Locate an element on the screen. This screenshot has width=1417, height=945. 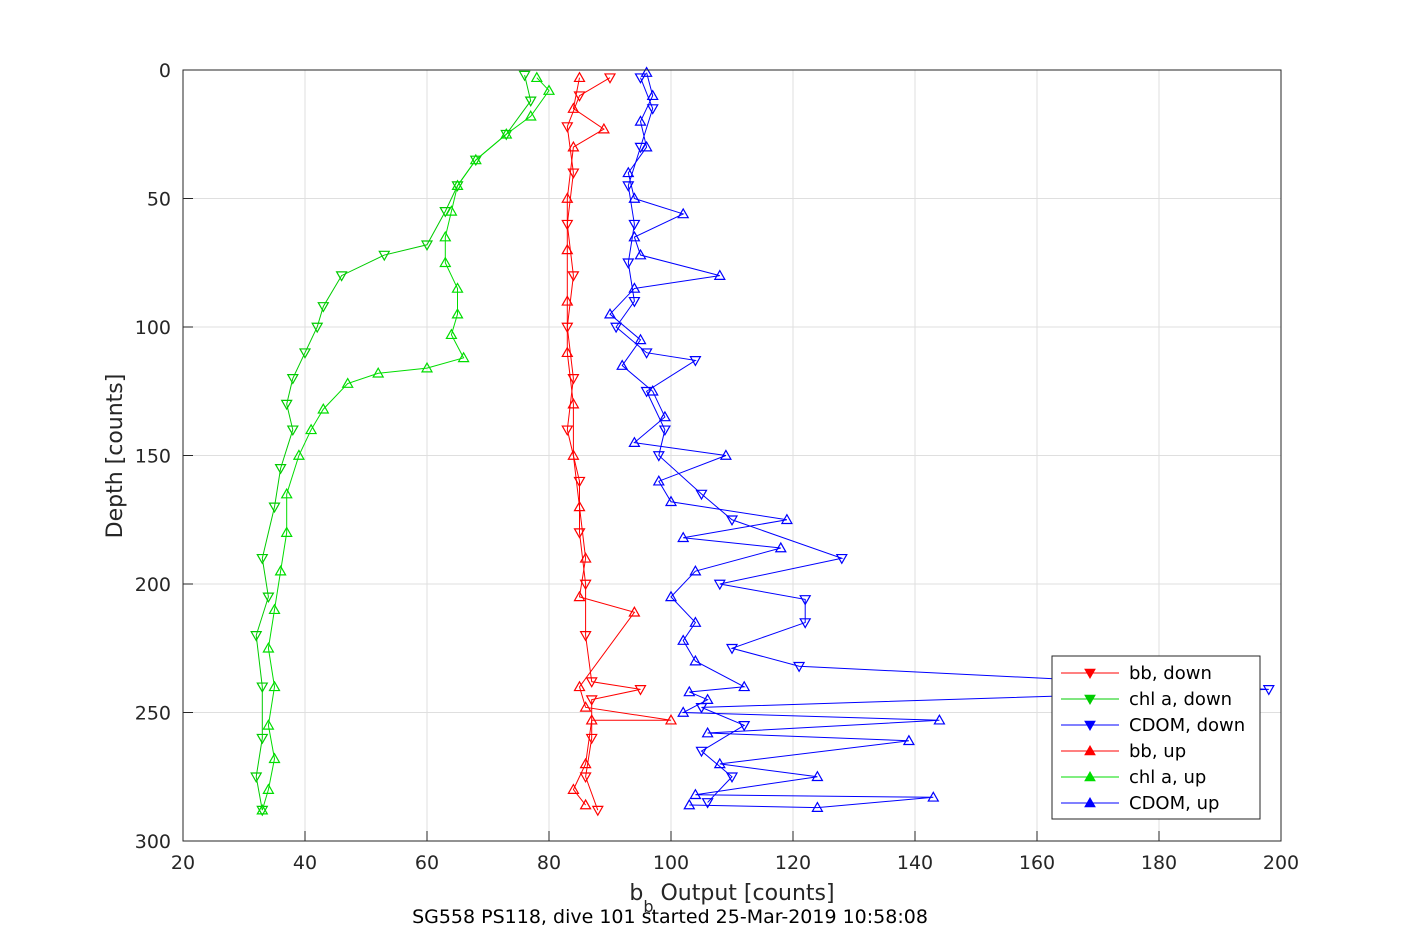
legend-label: chl a, down is located at coordinates (1180, 699).